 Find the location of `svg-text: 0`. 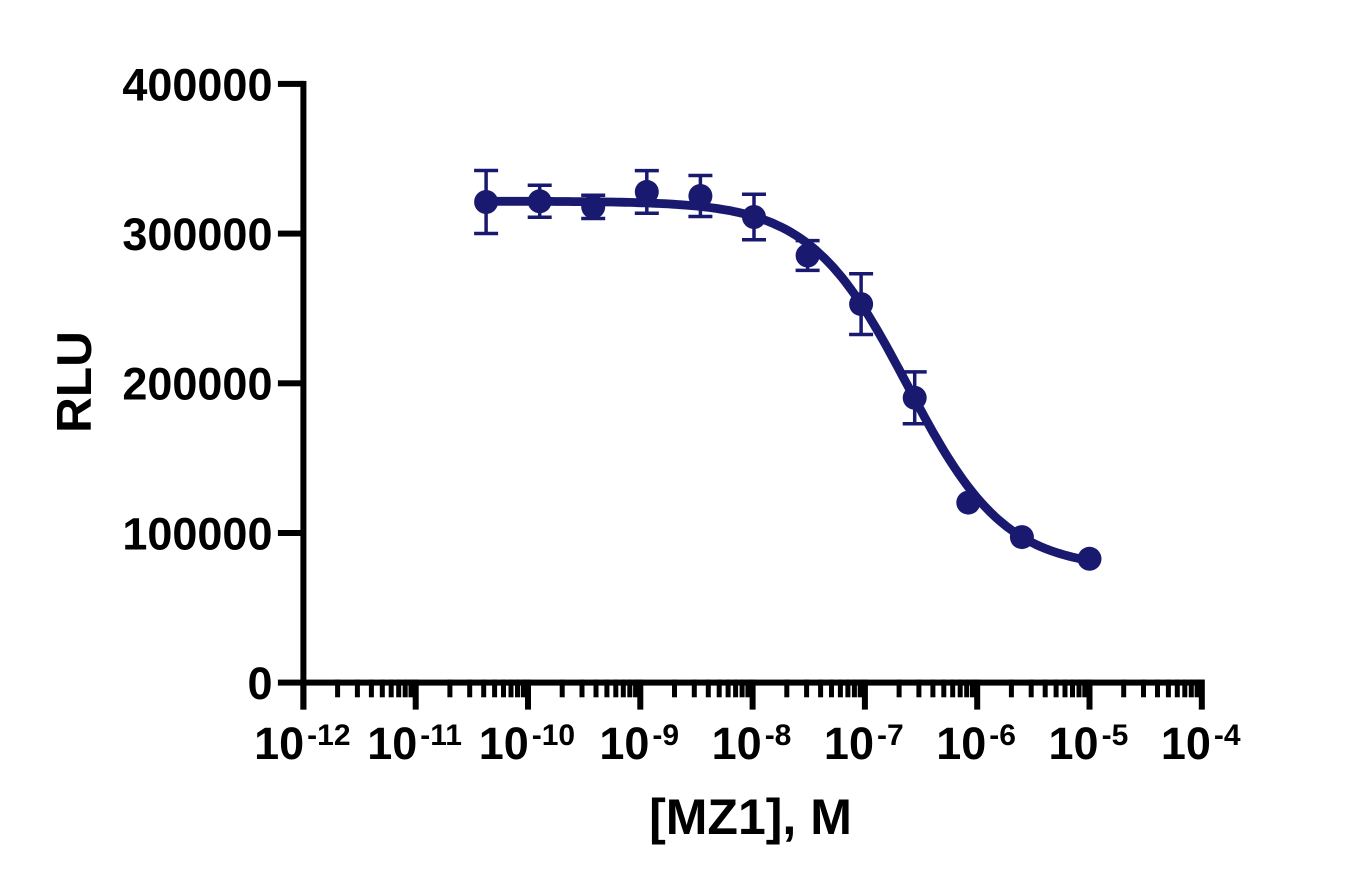

svg-text: 0 is located at coordinates (259, 683).